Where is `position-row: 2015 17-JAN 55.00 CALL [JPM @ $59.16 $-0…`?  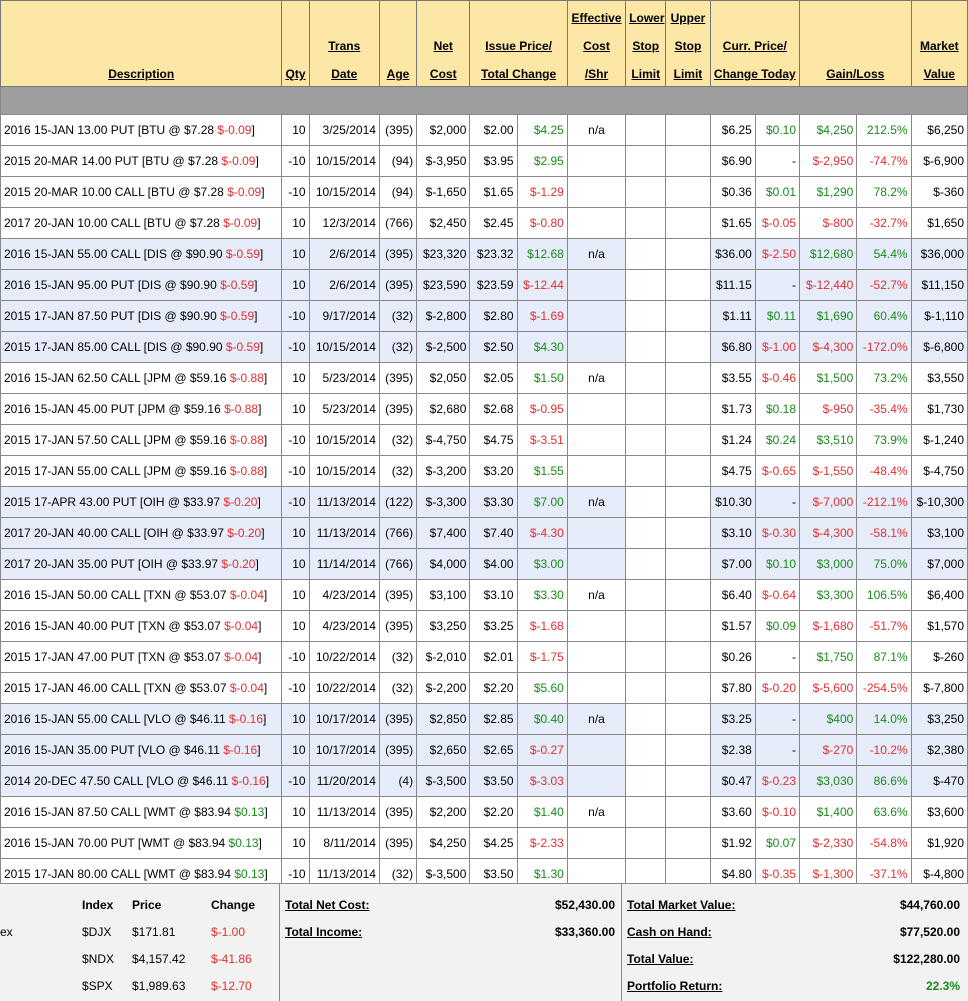
position-row: 2015 17-JAN 55.00 CALL [JPM @ $59.16 $-0… is located at coordinates (484, 471).